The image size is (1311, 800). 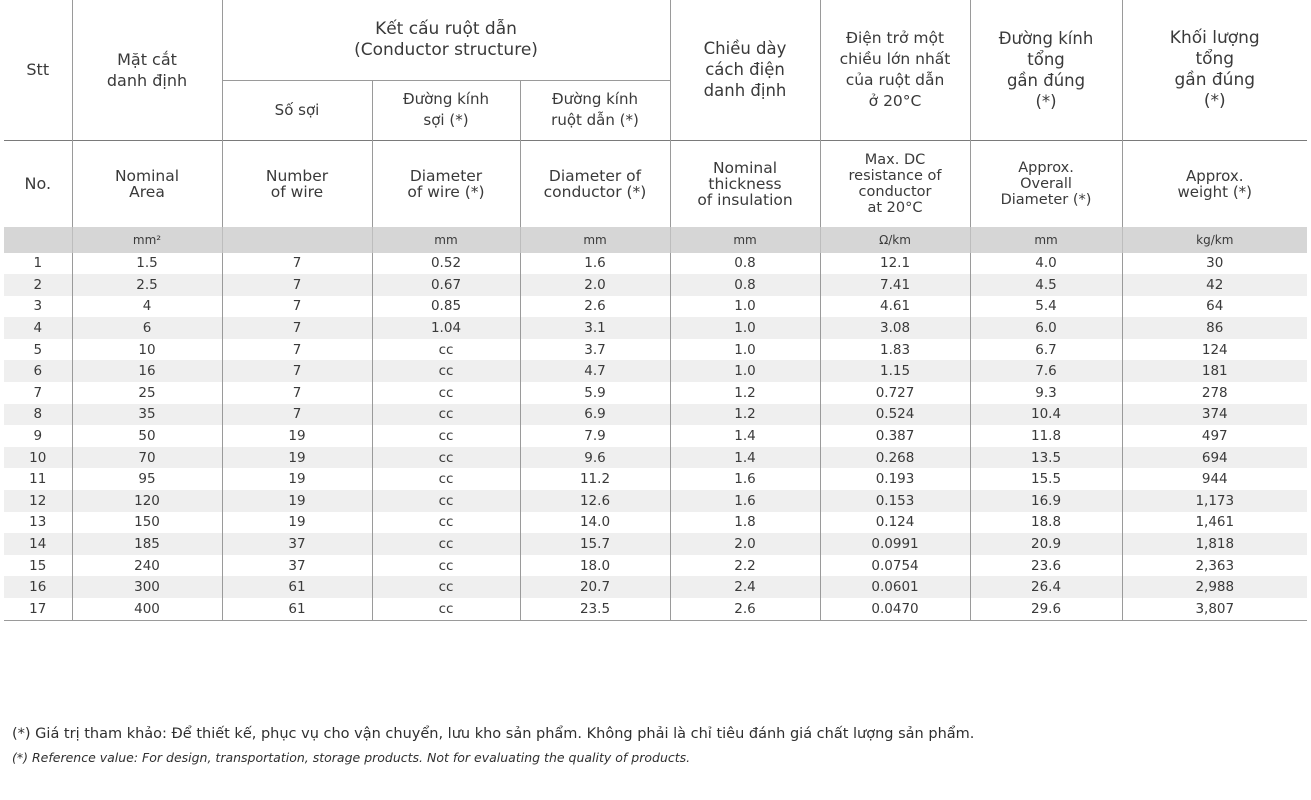 I want to click on table-row: 17 400 61 cc 23.5 2.6 0.0470 29.6 3,807, so click(x=656, y=609).